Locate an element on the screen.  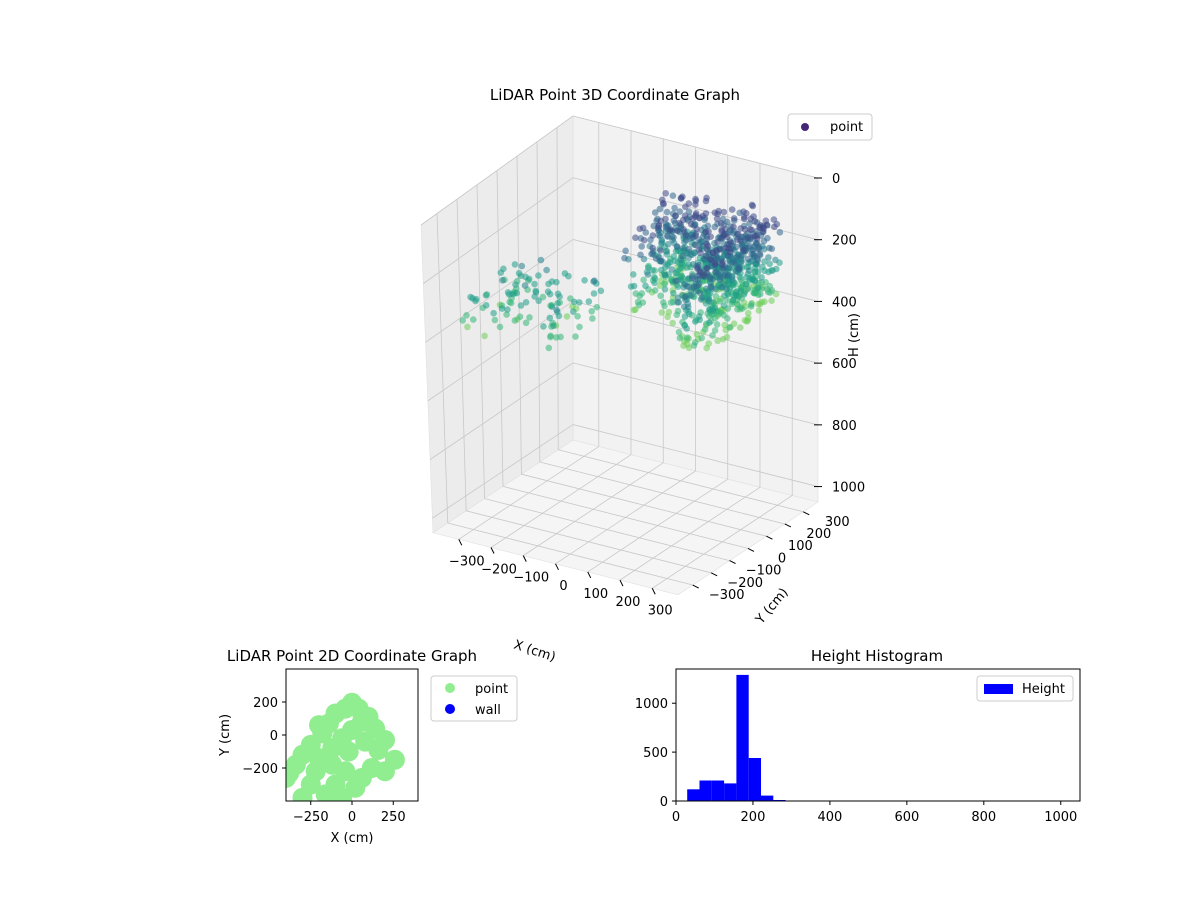
plot3d-xtick-label: −100 is located at coordinates (531, 578).